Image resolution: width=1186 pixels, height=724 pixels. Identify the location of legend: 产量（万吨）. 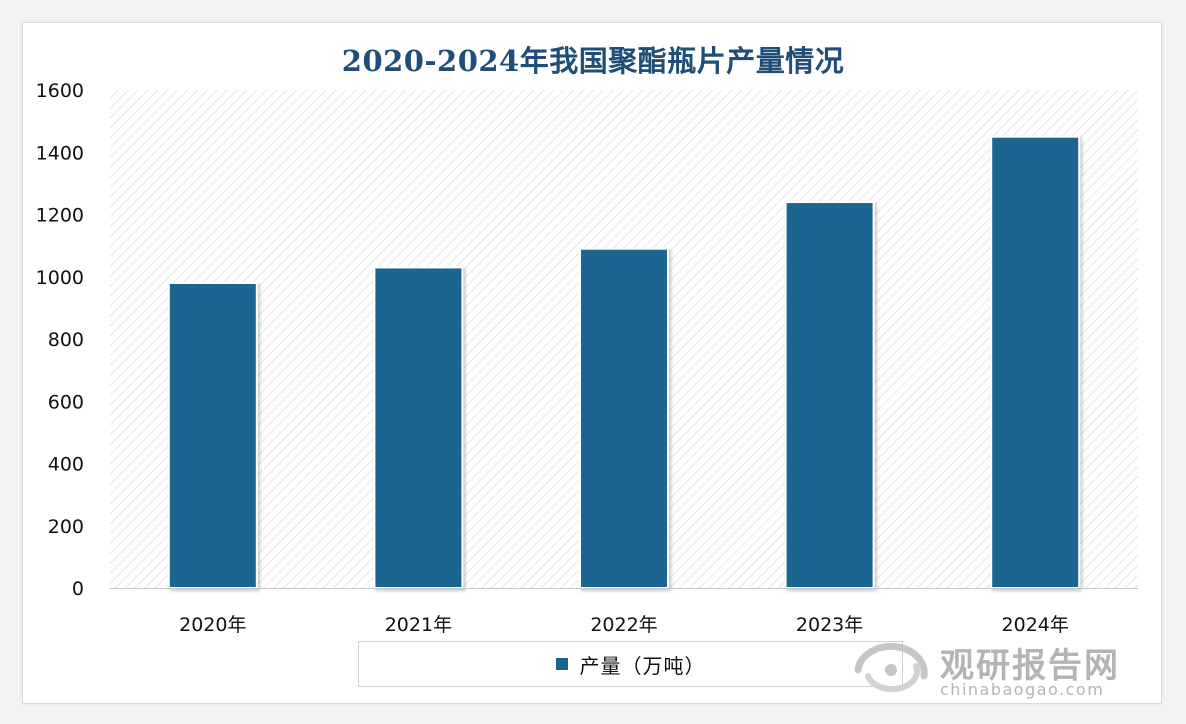
(630, 664).